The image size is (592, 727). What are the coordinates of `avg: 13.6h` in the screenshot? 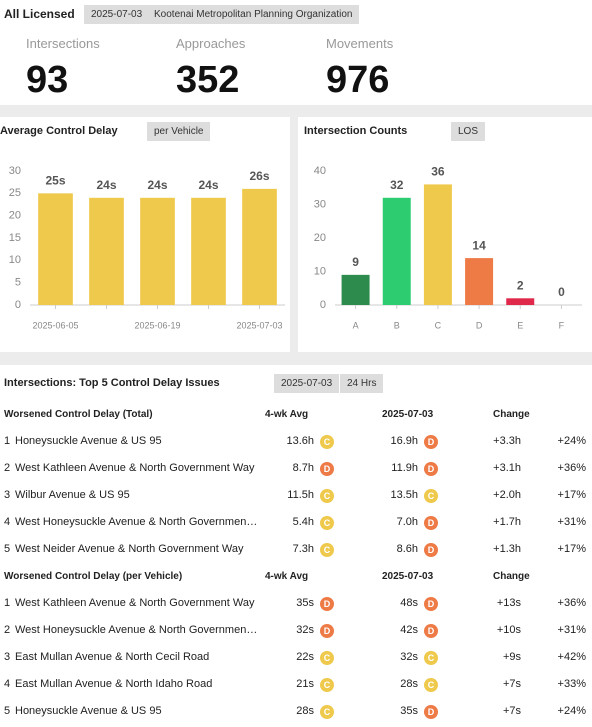 It's located at (300, 441).